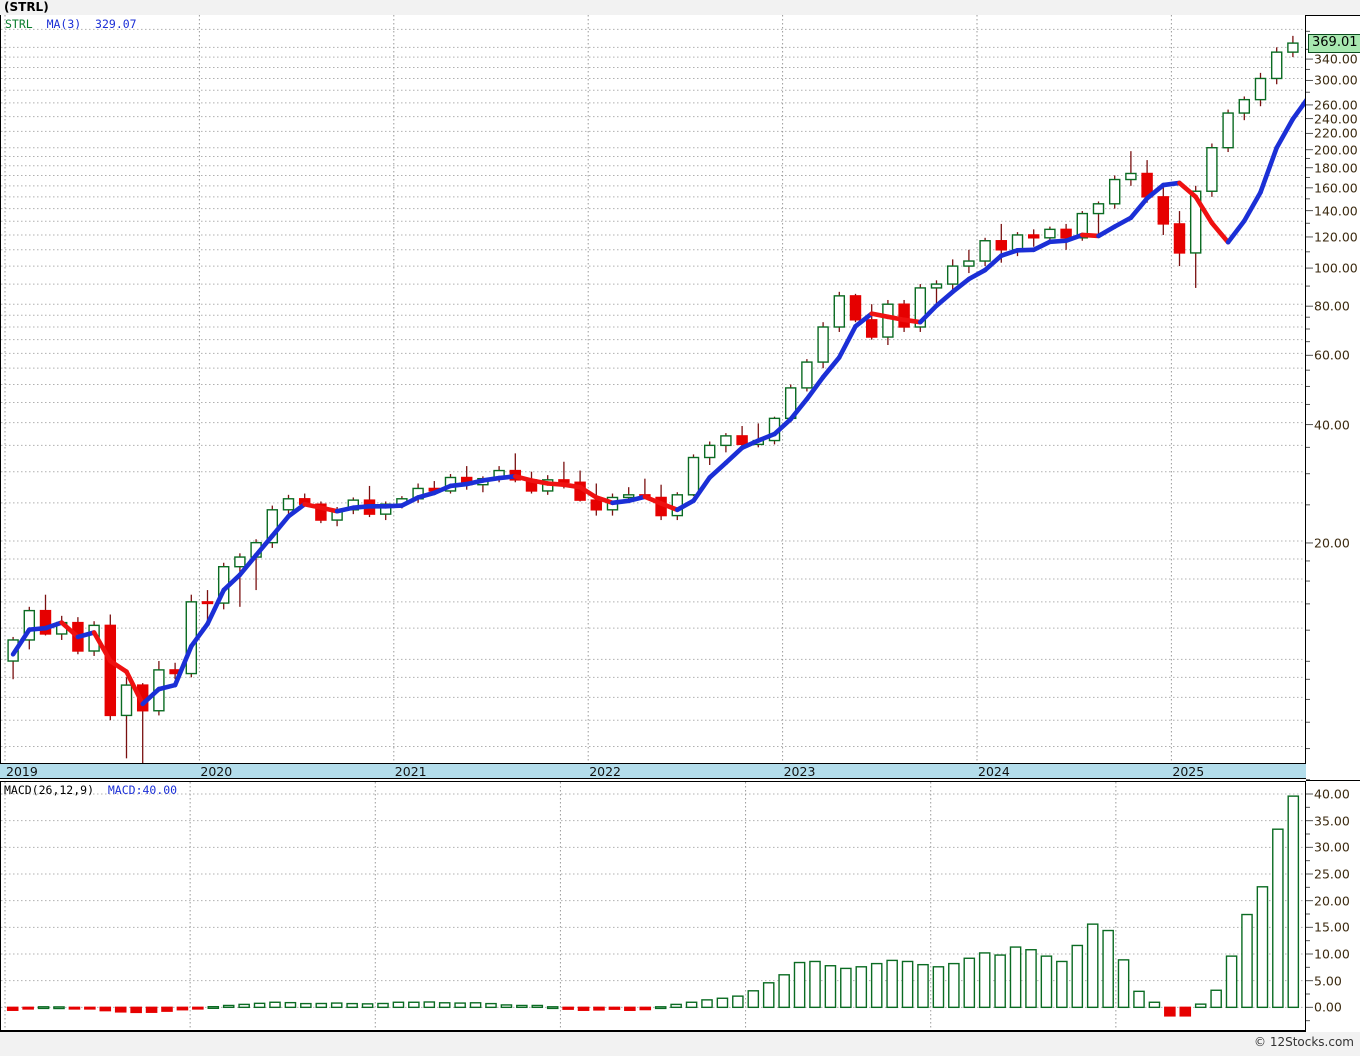 The height and width of the screenshot is (1056, 1360). Describe the element at coordinates (1336, 59) in the screenshot. I see `price-axis-tick-label: 340.00` at that location.